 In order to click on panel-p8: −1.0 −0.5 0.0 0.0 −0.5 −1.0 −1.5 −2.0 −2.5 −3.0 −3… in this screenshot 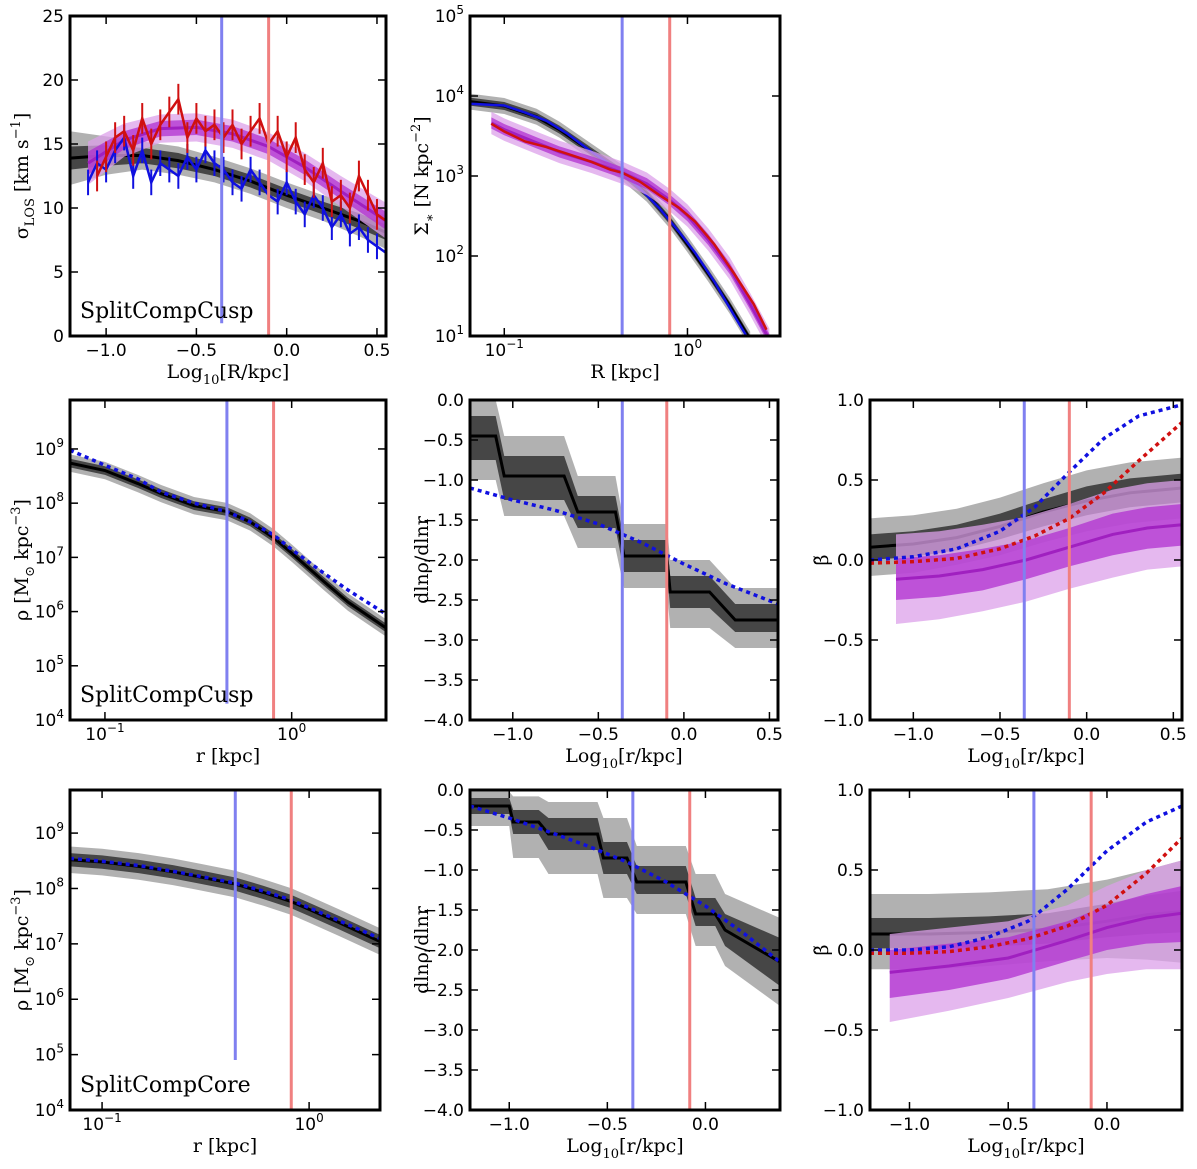, I will do `click(596, 971)`.